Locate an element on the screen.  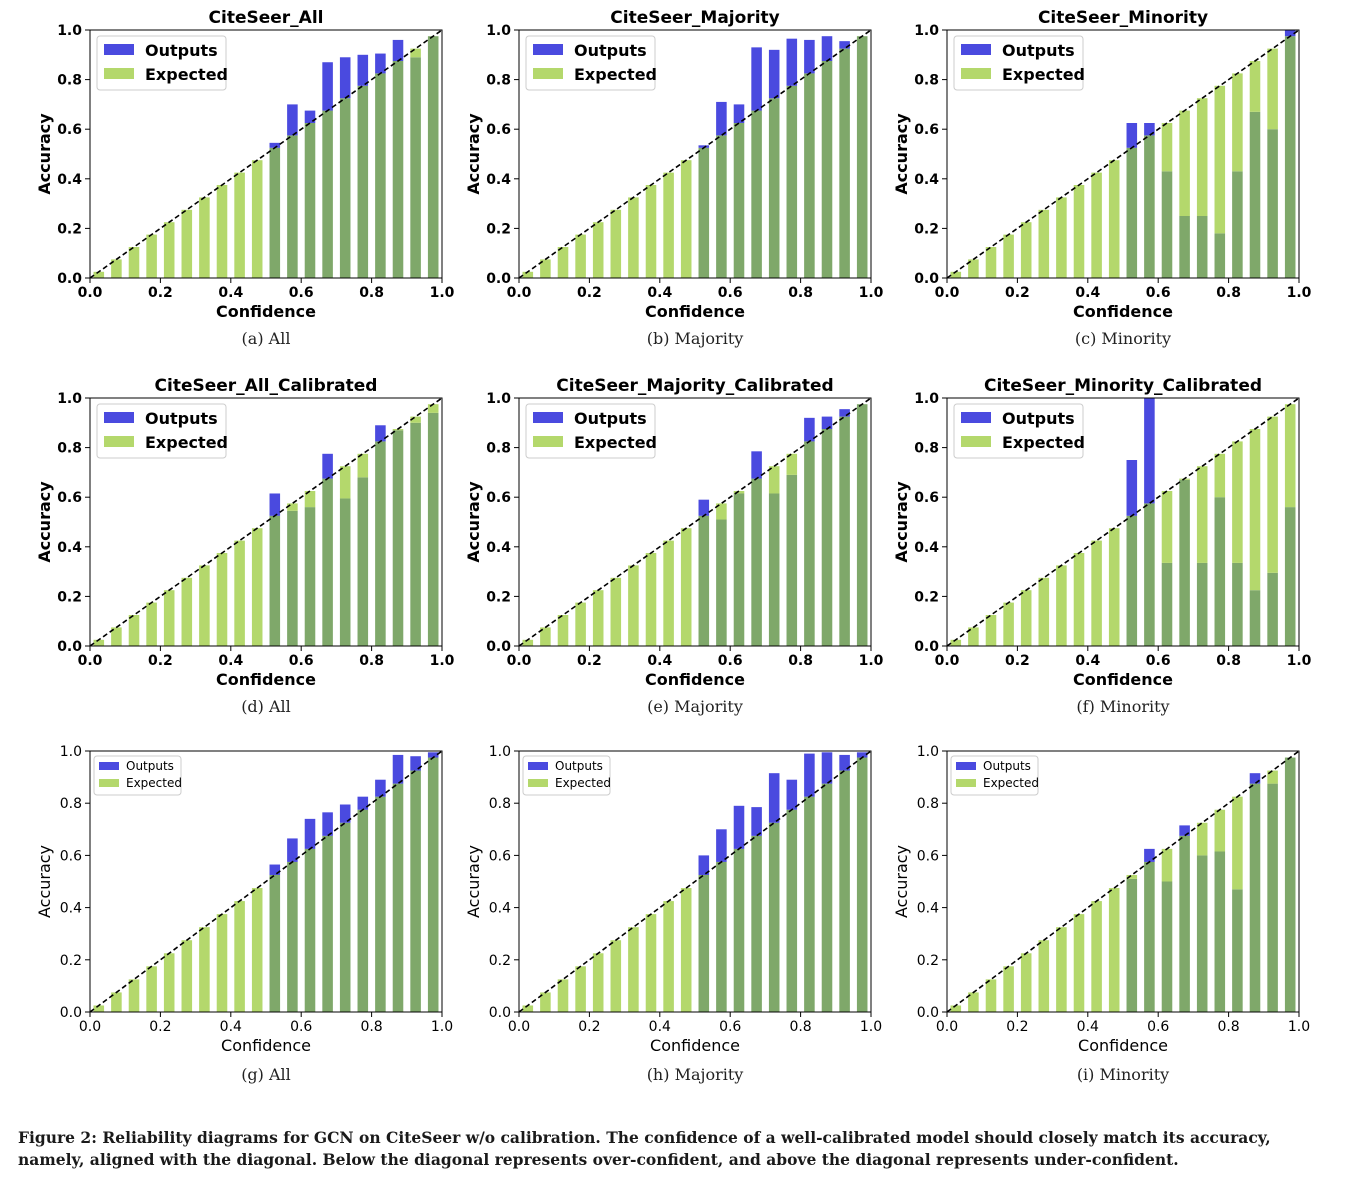
legend: Outputs Expected is located at coordinates (591, 431).